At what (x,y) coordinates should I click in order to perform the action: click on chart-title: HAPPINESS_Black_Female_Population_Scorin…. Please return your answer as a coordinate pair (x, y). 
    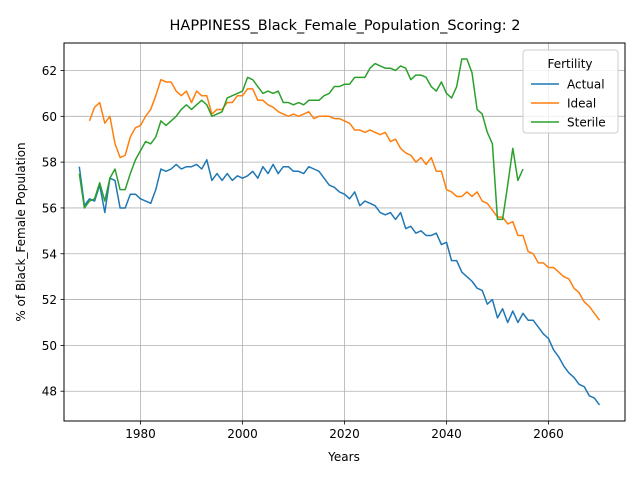
    Looking at the image, I should click on (345, 26).